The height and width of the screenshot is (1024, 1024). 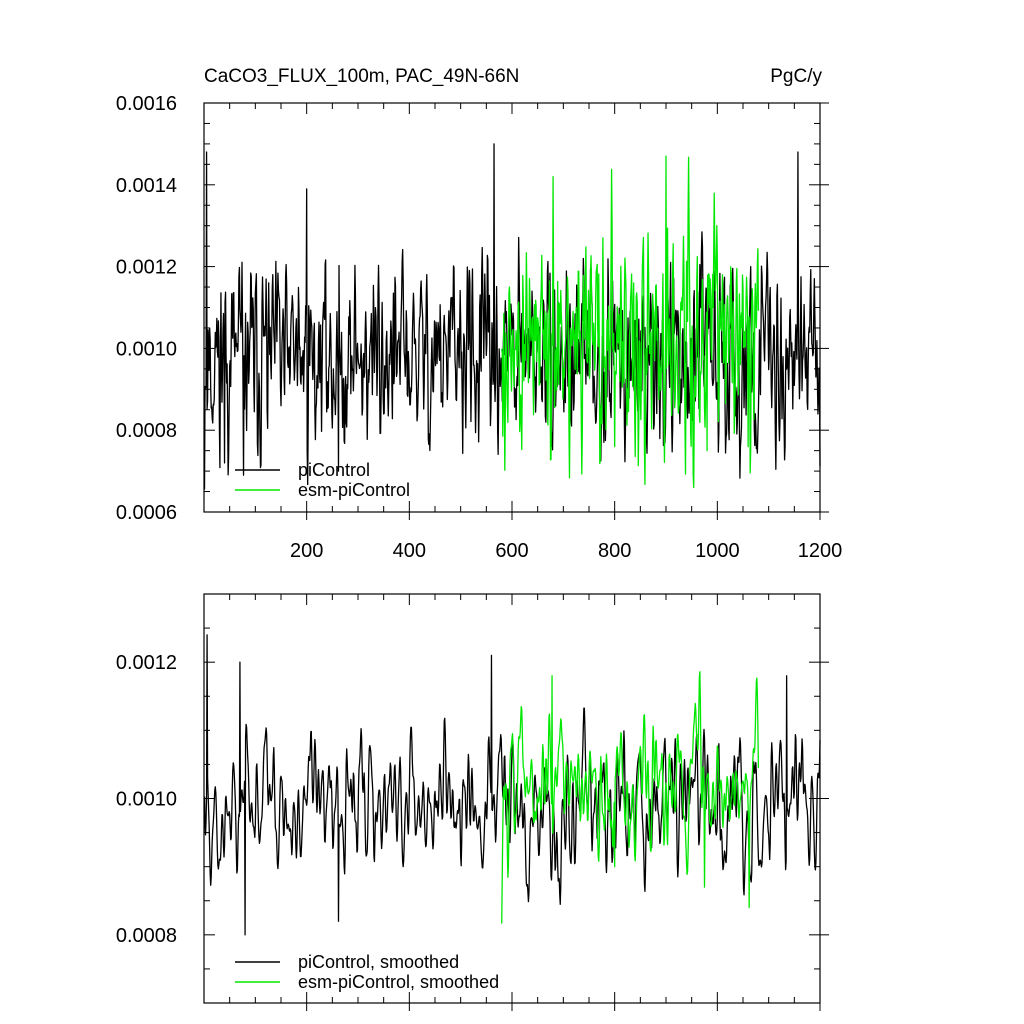 What do you see at coordinates (146, 513) in the screenshot?
I see `y-tick-label: 0.0006` at bounding box center [146, 513].